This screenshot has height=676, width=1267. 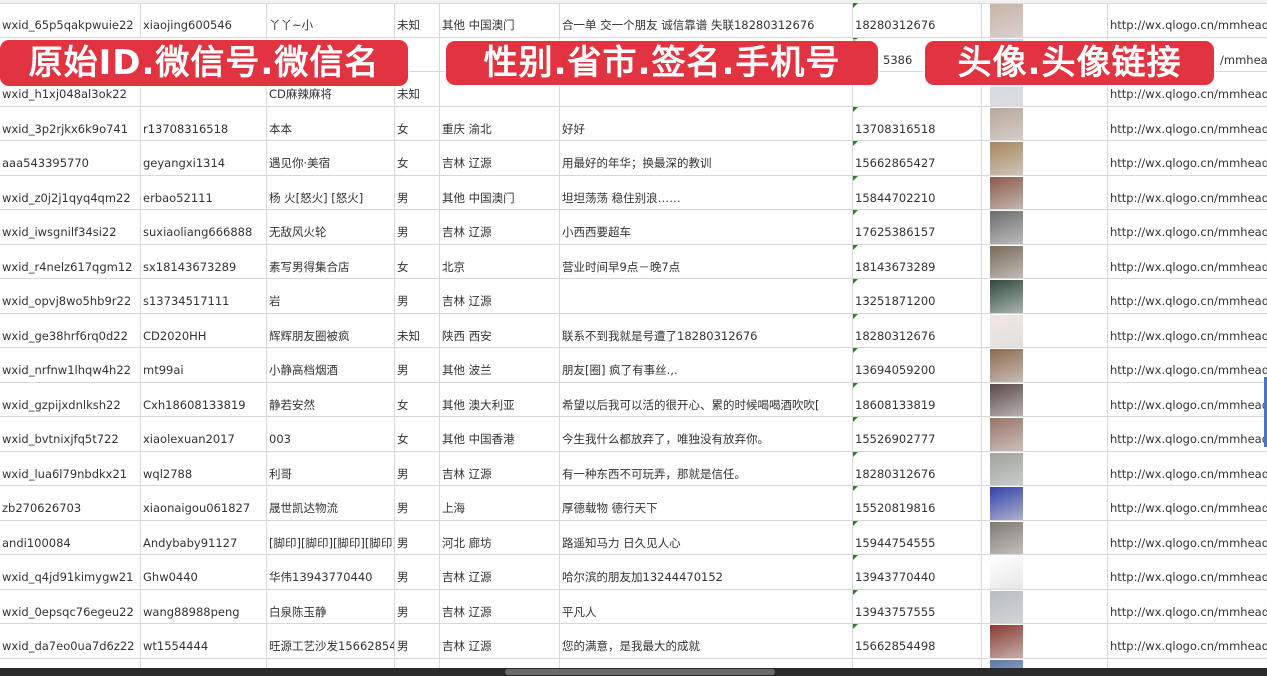 I want to click on cell-wechat-name: CD麻辣麻将, so click(x=331, y=89).